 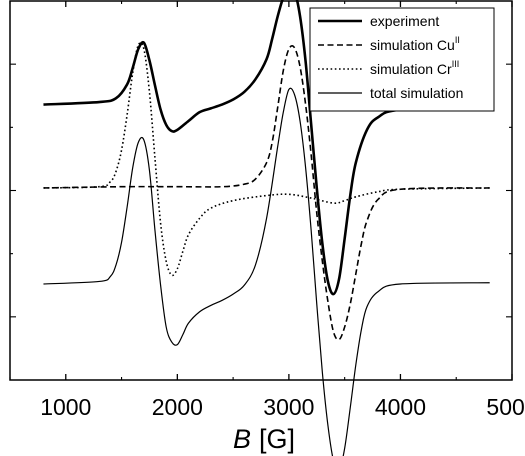 I want to click on legend-label-total: total simulation, so click(x=416, y=93).